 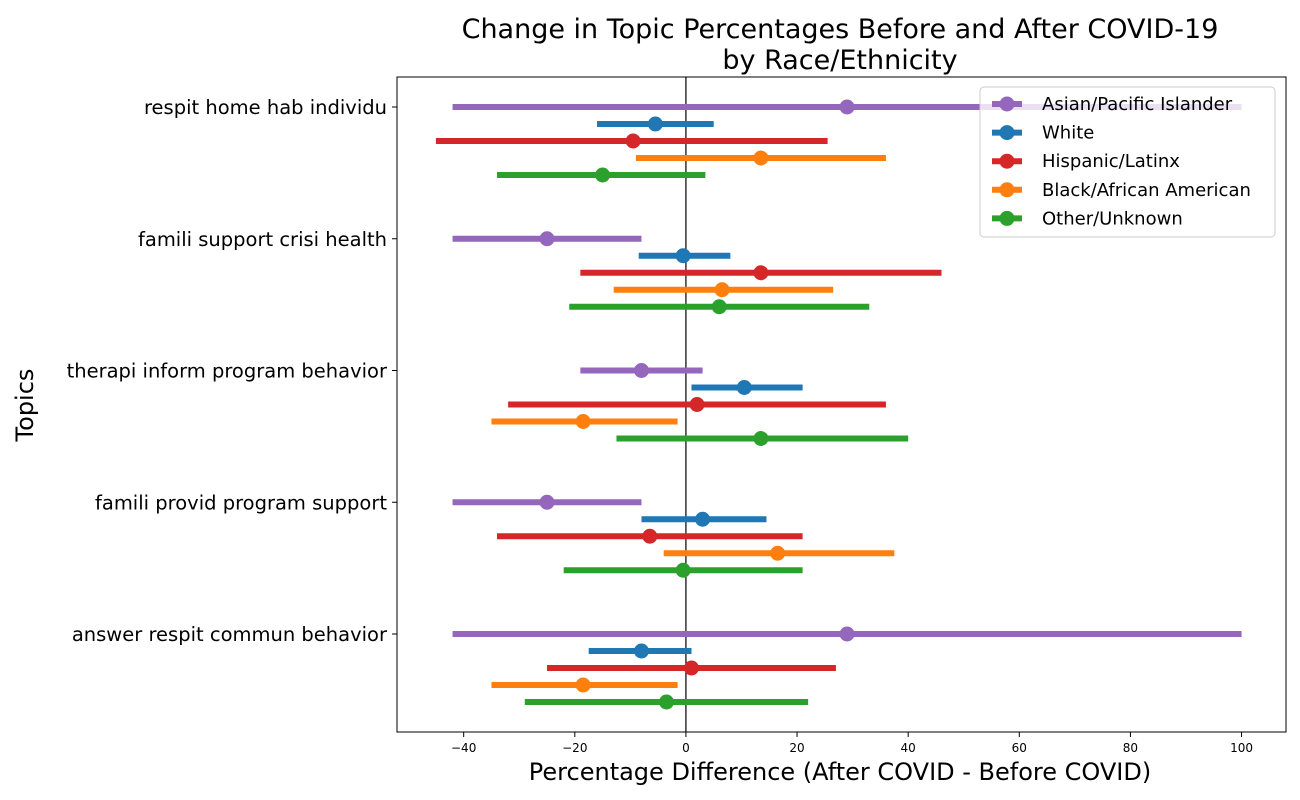 What do you see at coordinates (1241, 748) in the screenshot?
I see `x-tick-label: 100` at bounding box center [1241, 748].